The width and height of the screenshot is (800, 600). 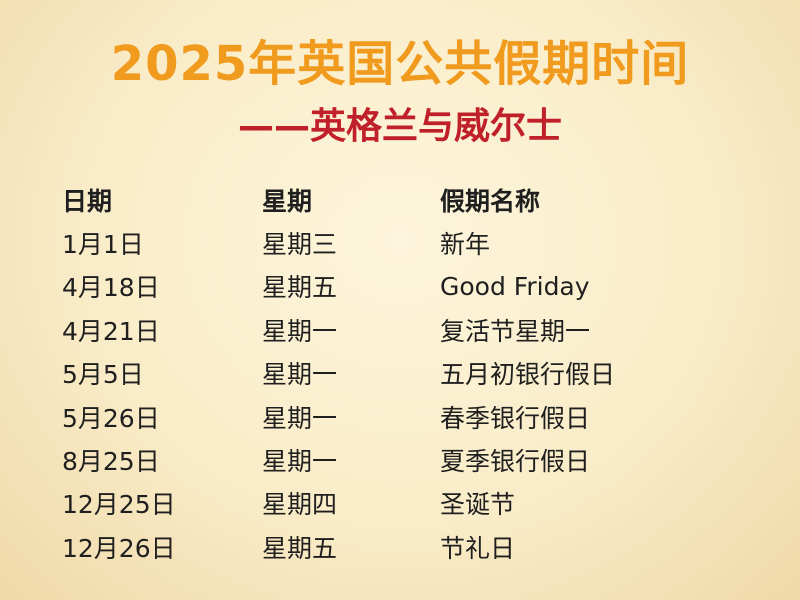 What do you see at coordinates (399, 126) in the screenshot?
I see `page-subtitle: ——英格兰与威尔士` at bounding box center [399, 126].